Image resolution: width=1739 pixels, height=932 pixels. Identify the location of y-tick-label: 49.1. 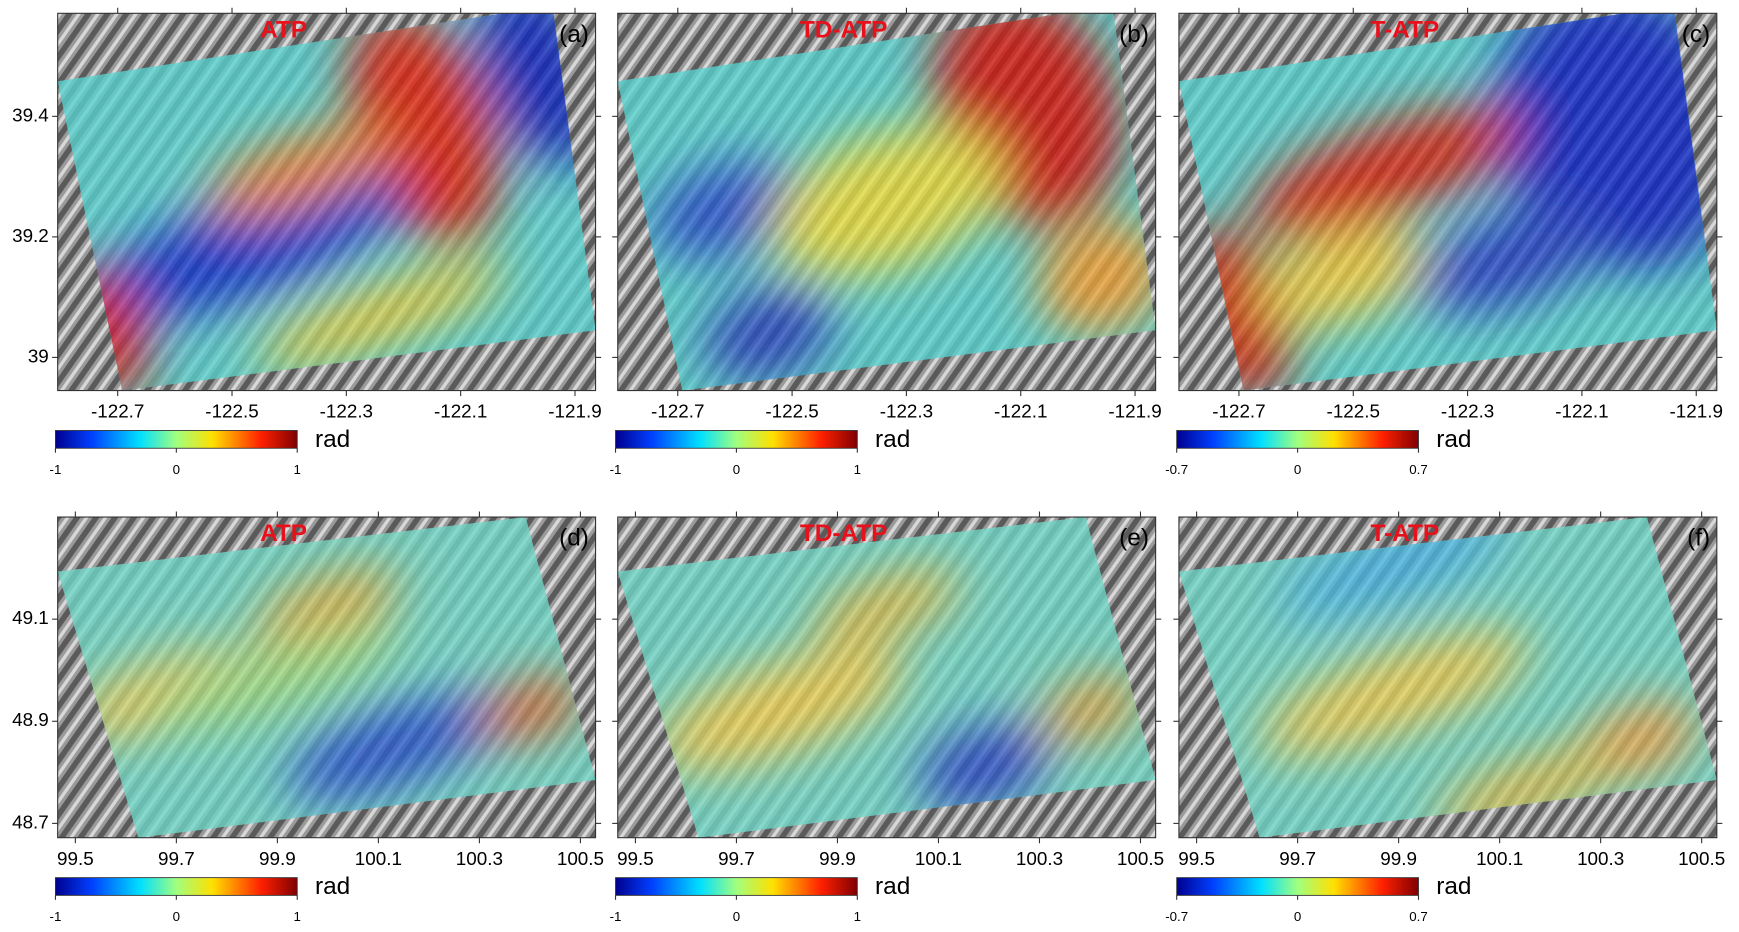
(30, 617).